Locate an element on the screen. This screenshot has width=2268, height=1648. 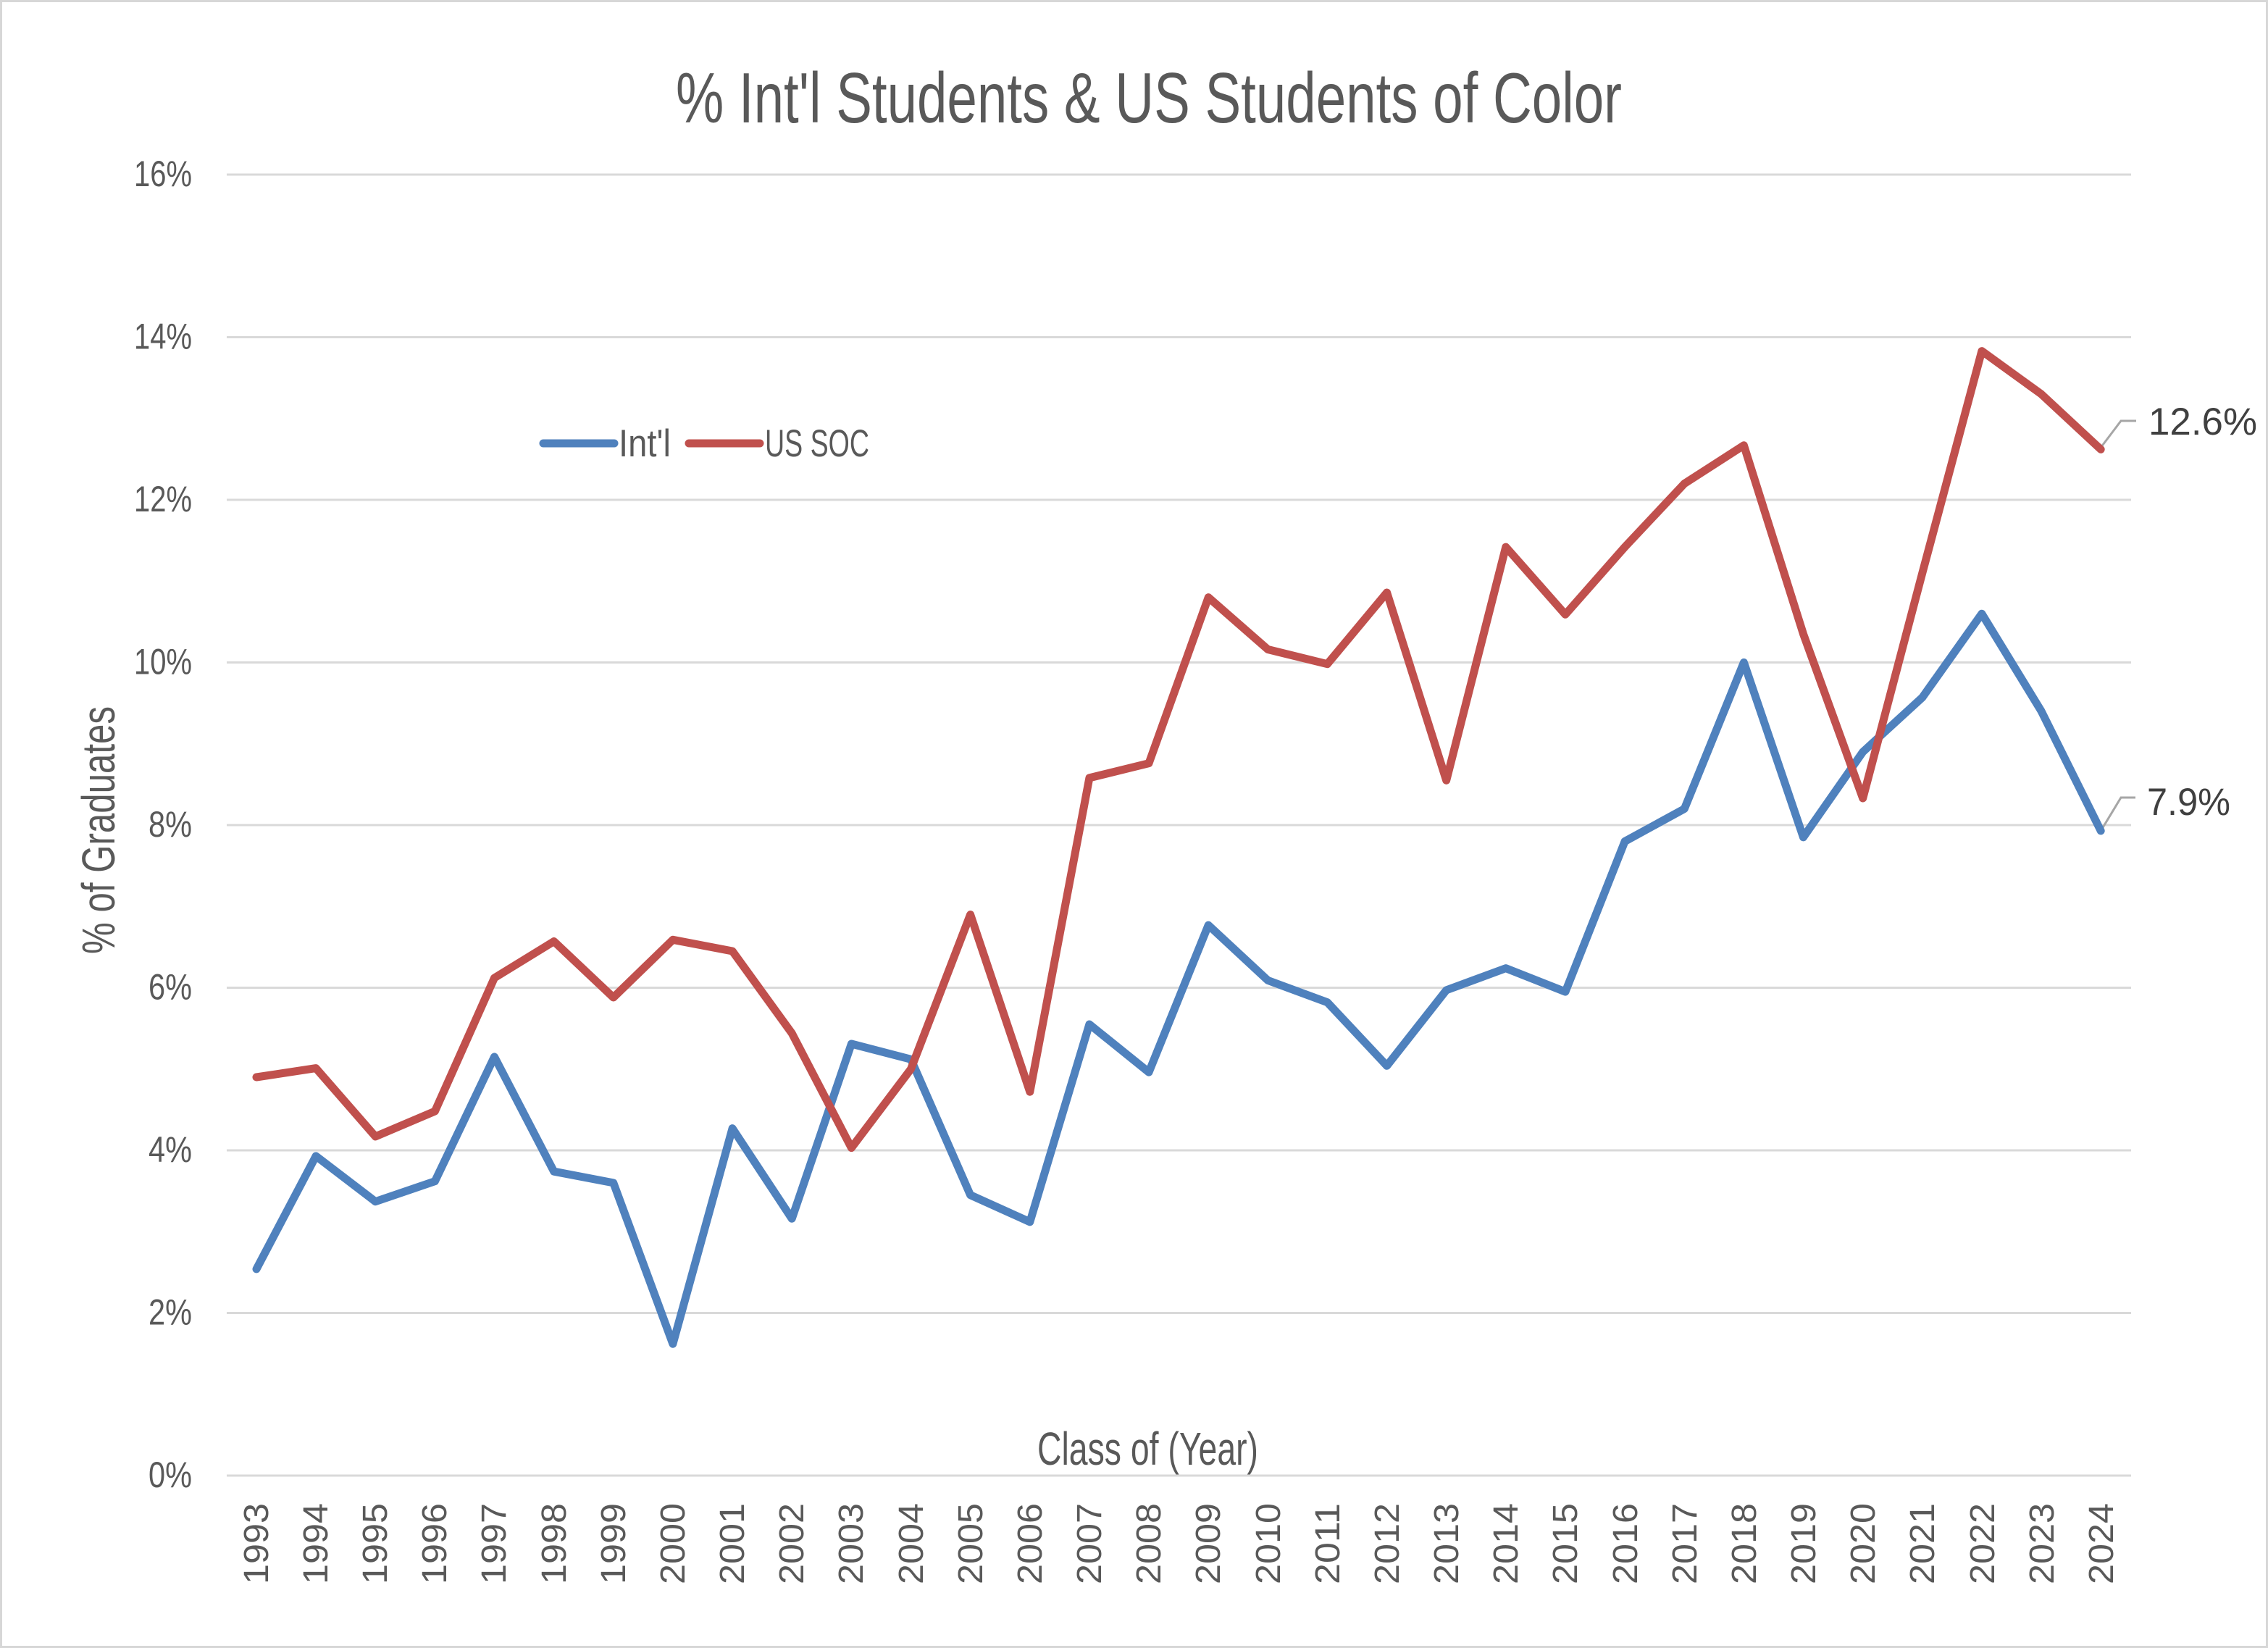
svg-text: 1998 is located at coordinates (554, 1543).